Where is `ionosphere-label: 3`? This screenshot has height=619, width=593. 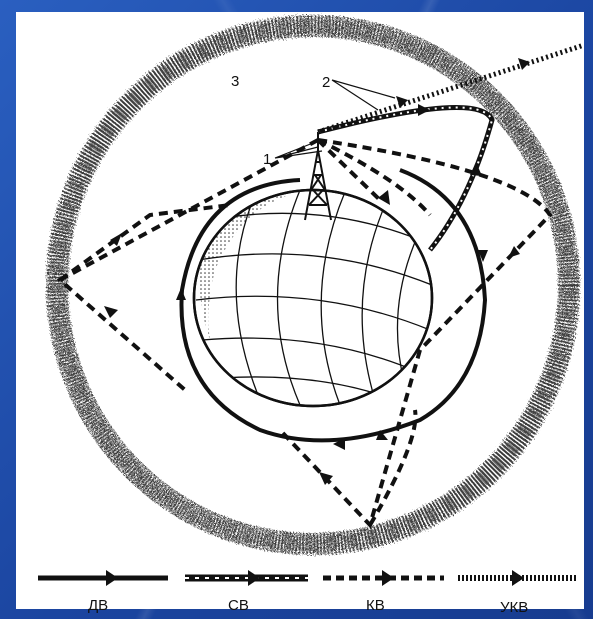
ionosphere-label: 3 is located at coordinates (235, 81).